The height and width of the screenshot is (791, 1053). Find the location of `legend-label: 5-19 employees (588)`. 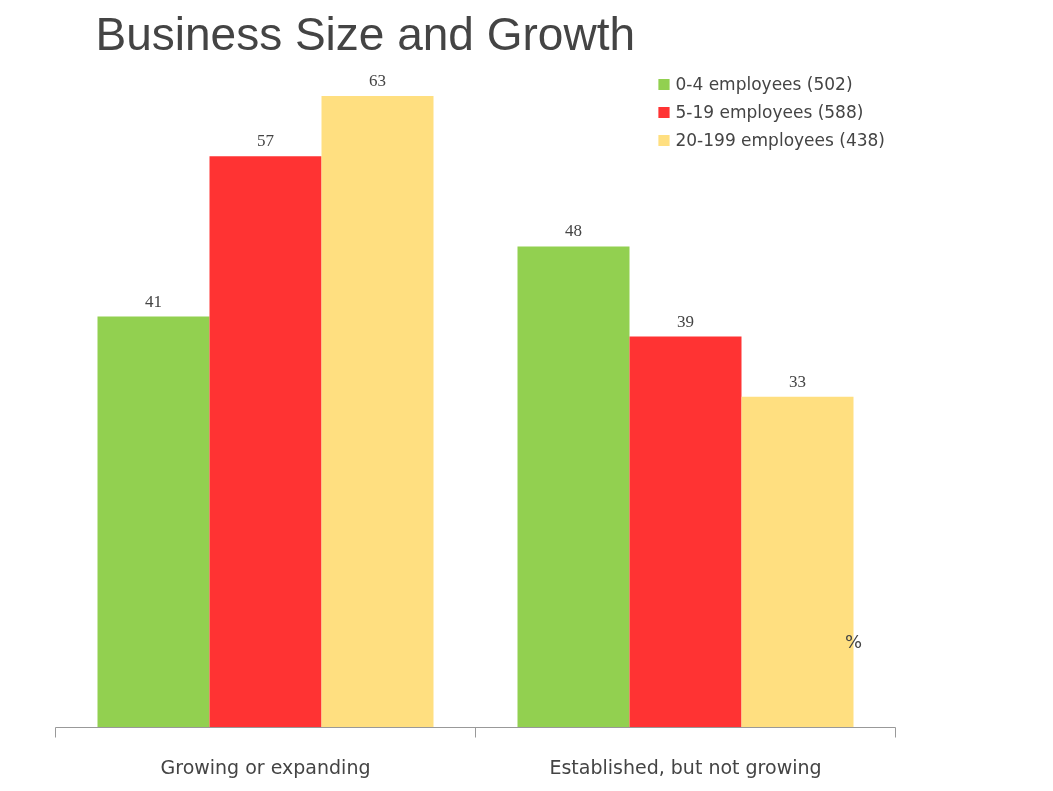

legend-label: 5-19 employees (588) is located at coordinates (769, 112).